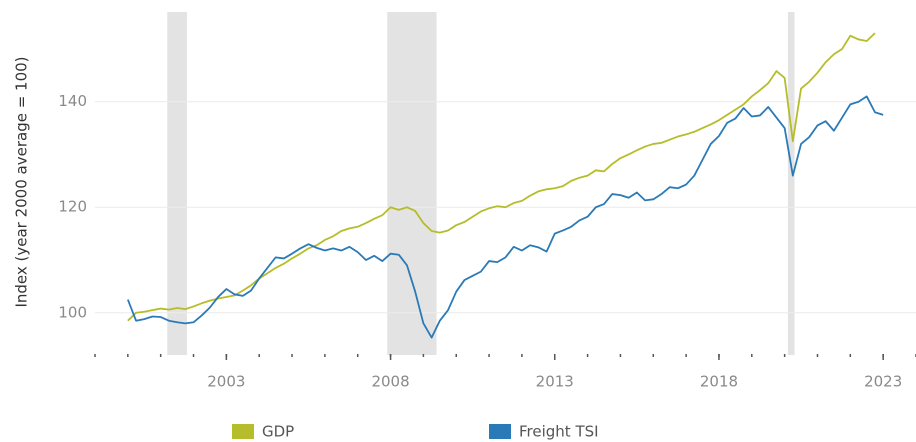  Describe the element at coordinates (883, 382) in the screenshot. I see `x-tick-label: 2023` at that location.